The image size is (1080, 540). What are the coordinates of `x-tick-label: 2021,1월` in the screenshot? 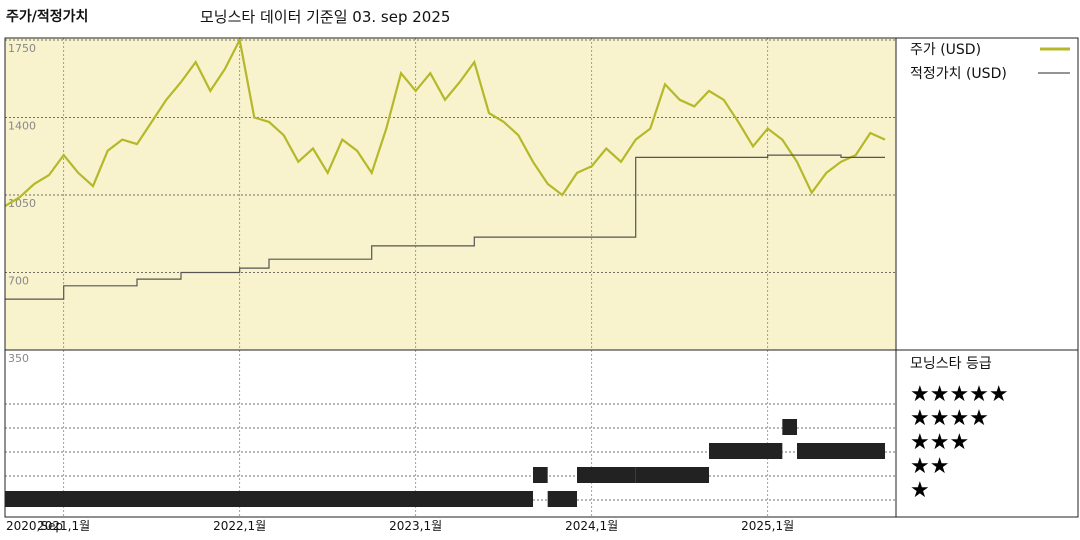 It's located at (63, 526).